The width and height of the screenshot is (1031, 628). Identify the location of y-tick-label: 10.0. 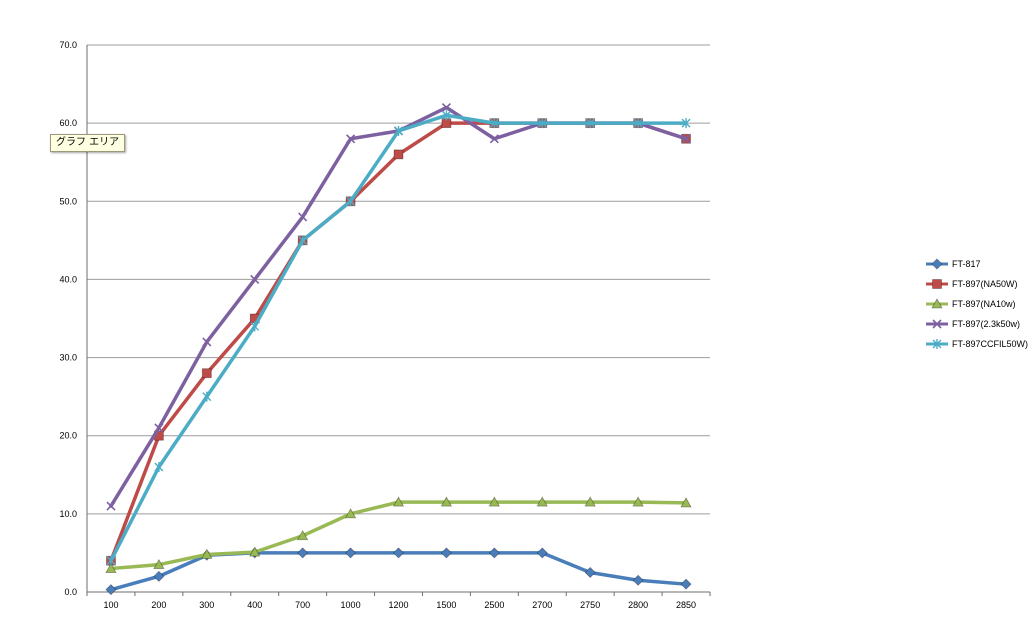
(68, 514).